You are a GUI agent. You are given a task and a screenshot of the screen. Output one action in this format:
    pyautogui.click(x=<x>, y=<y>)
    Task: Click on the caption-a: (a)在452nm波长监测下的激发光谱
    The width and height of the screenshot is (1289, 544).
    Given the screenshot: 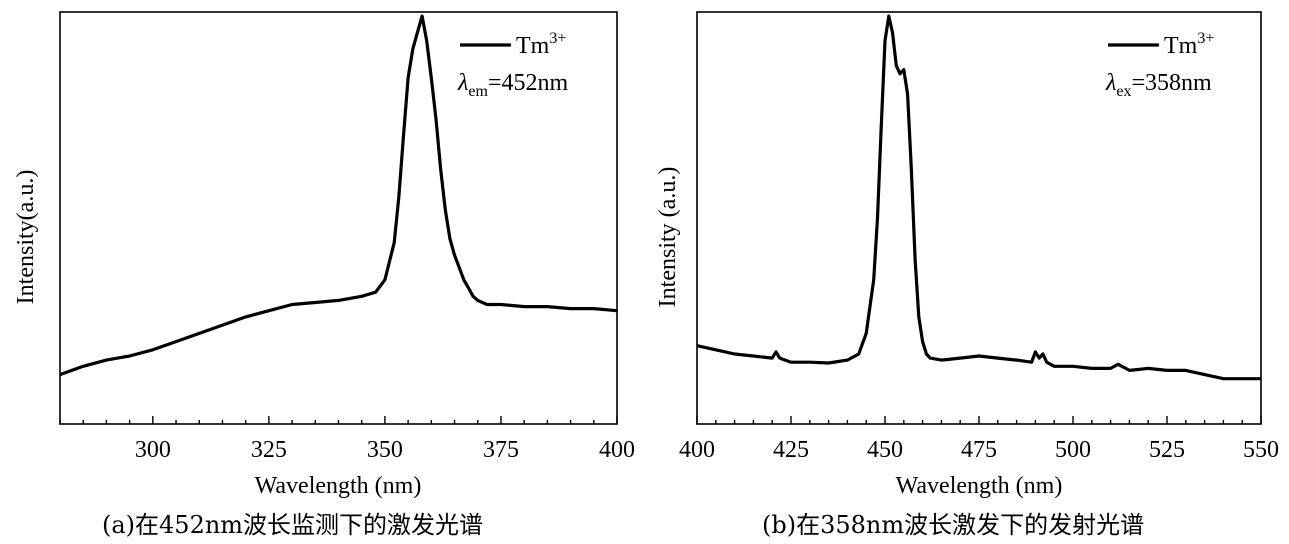 What is the action you would take?
    pyautogui.click(x=293, y=525)
    